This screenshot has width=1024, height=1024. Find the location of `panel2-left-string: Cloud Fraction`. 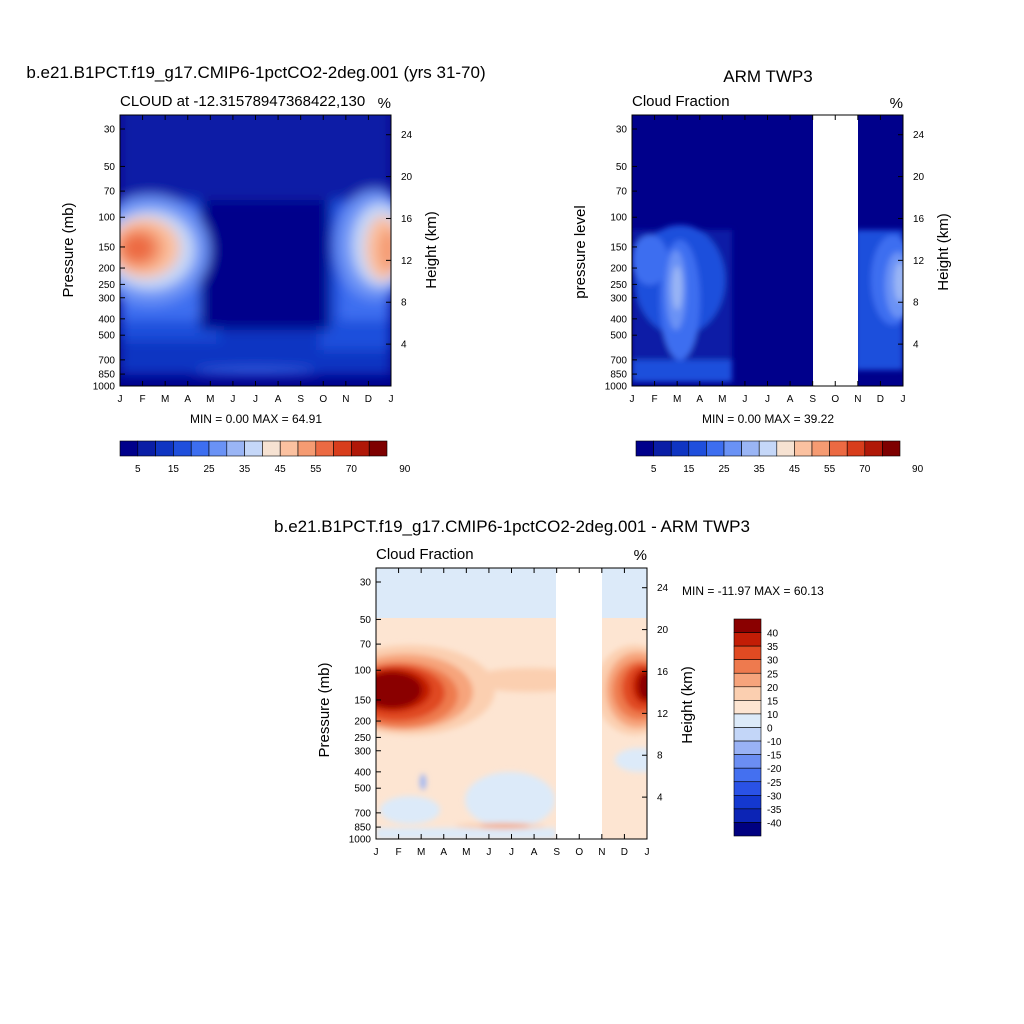

panel2-left-string: Cloud Fraction is located at coordinates (681, 101).